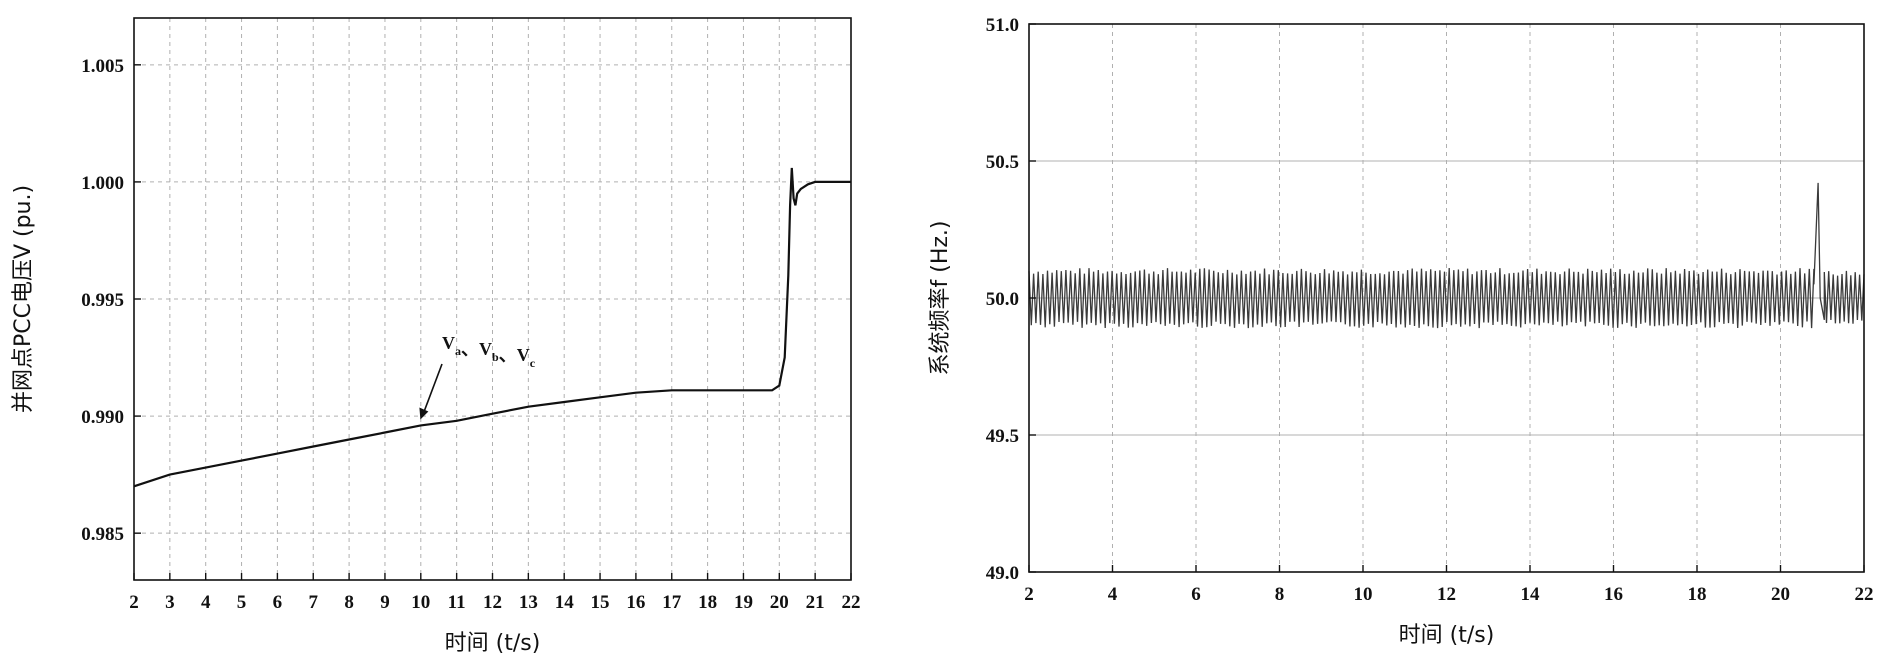  I want to click on y-tick-label: 1.000, so click(102, 183).